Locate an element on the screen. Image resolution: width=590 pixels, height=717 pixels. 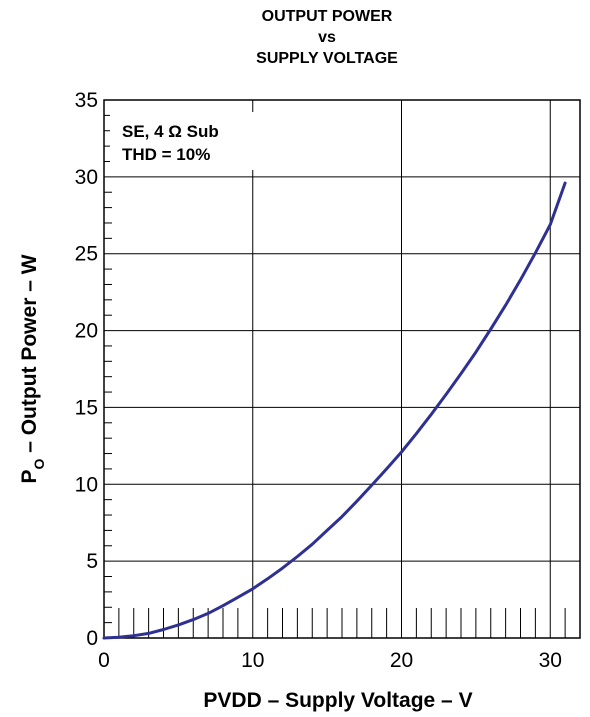
title-line-3: SUPPLY VOLTAGE is located at coordinates (327, 58).